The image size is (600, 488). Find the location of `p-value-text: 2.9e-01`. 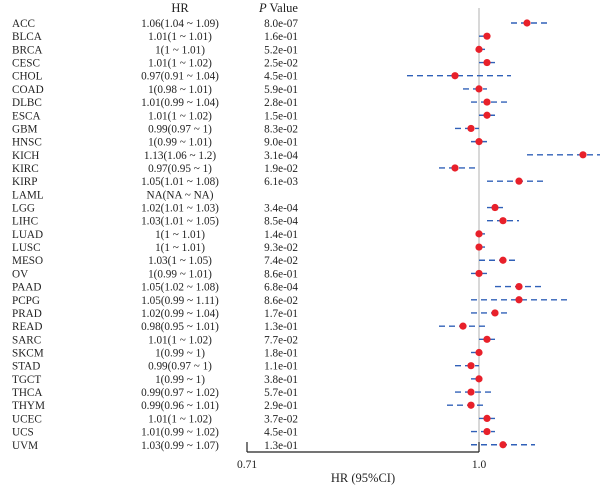

p-value-text: 2.9e-01 is located at coordinates (281, 406).